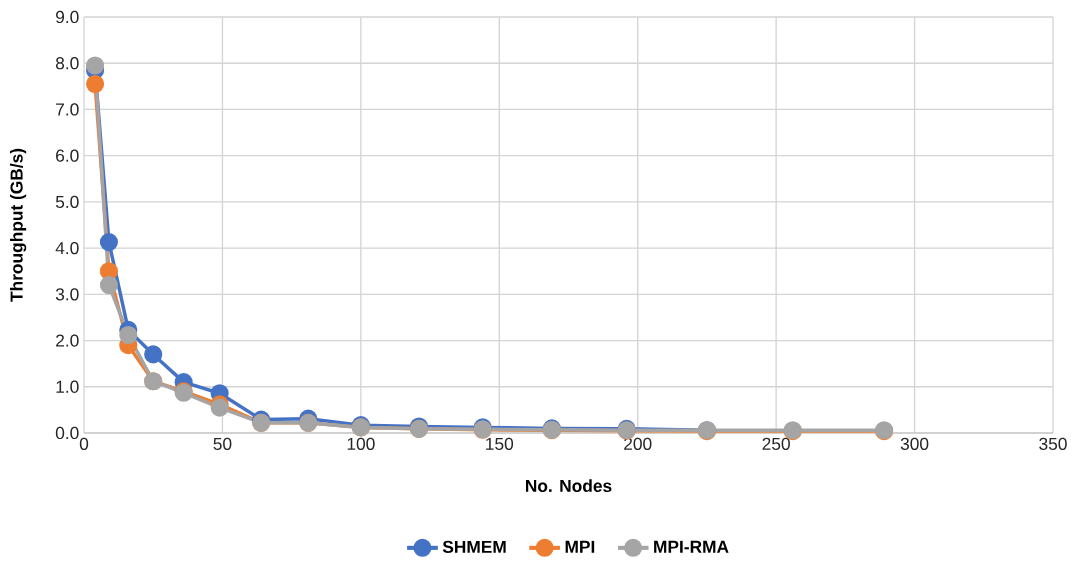 The image size is (1076, 566). Describe the element at coordinates (67, 248) in the screenshot. I see `y-tick-label: 4.0` at that location.